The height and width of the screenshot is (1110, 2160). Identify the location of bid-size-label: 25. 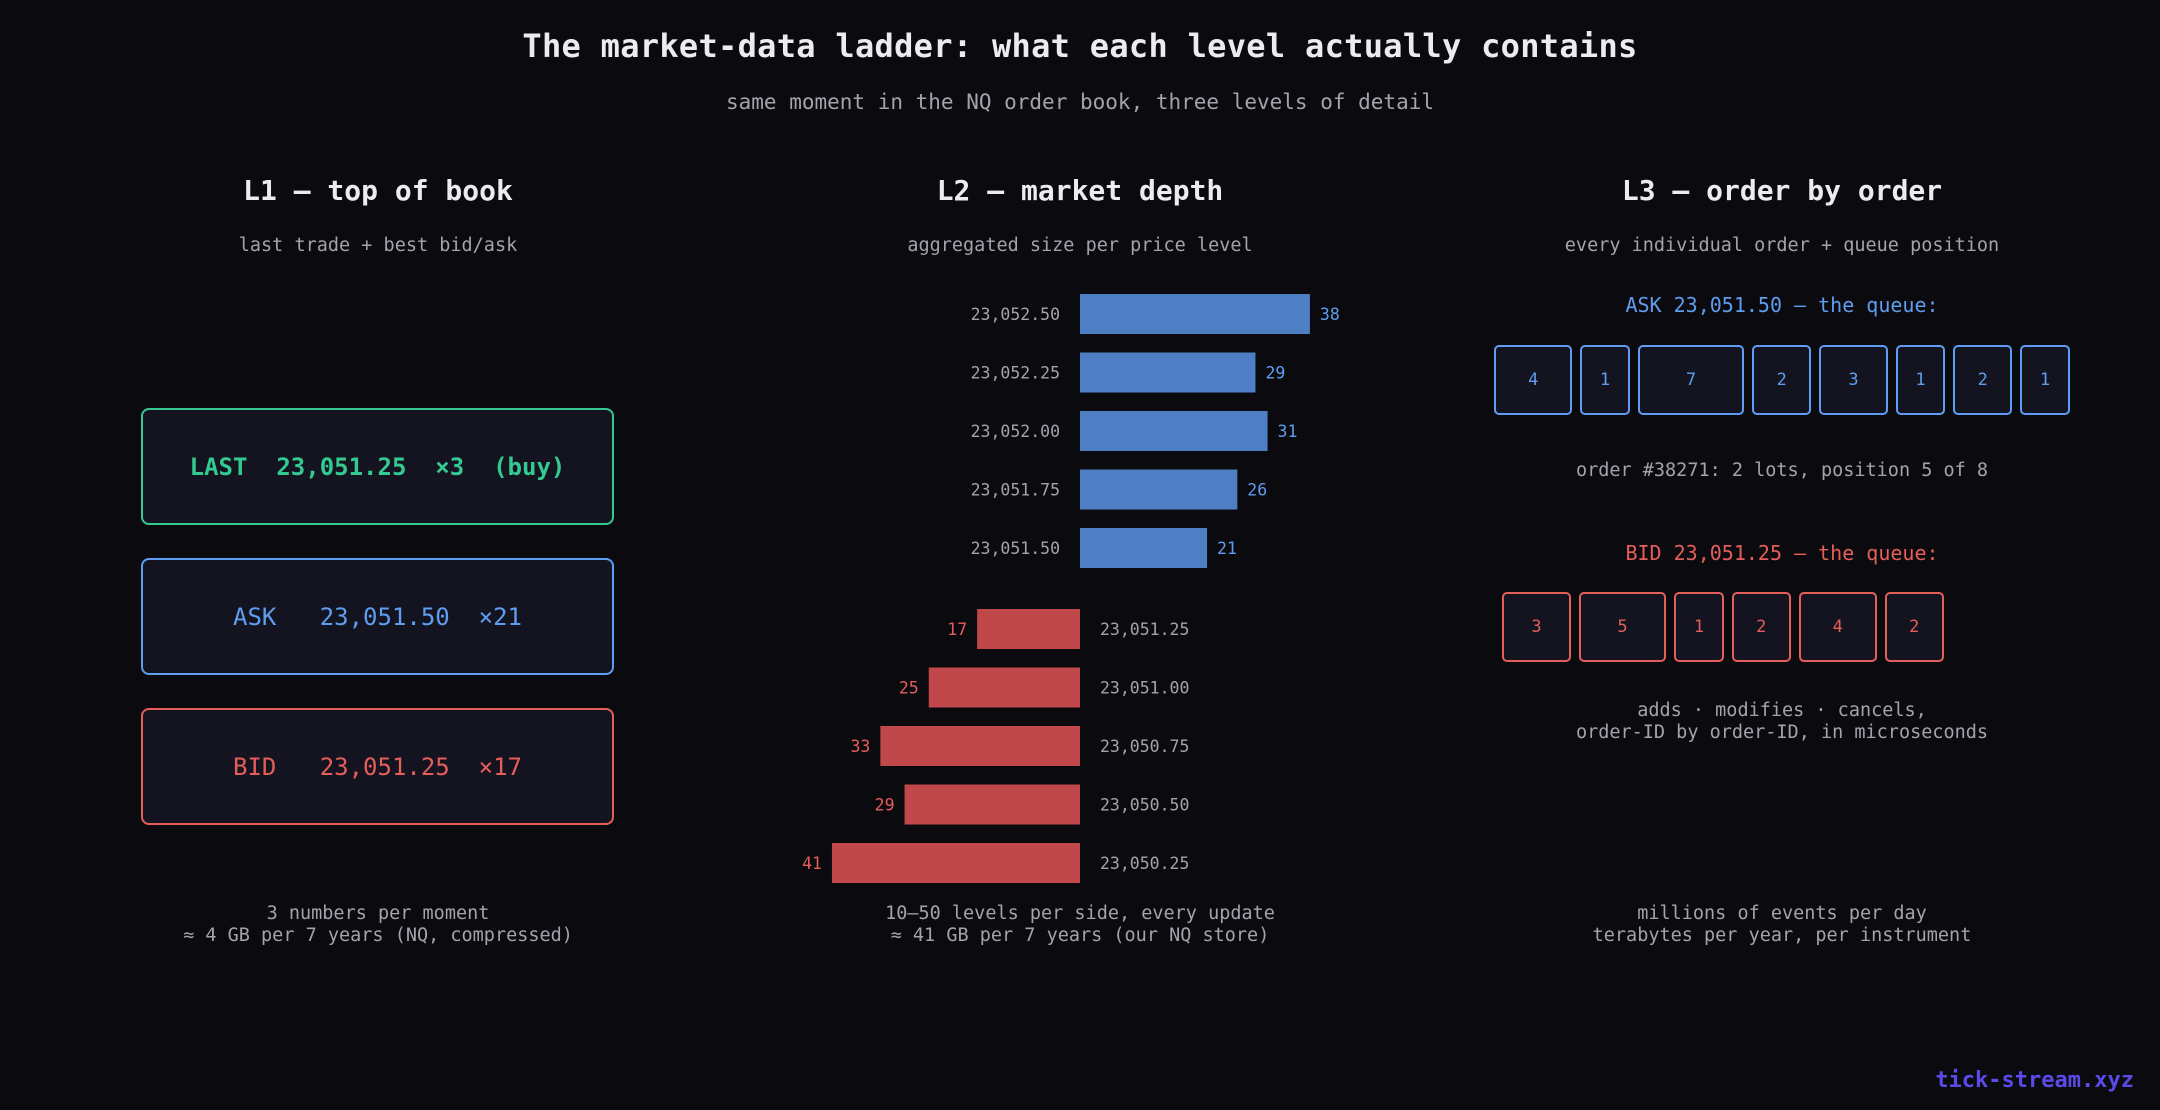
(909, 688).